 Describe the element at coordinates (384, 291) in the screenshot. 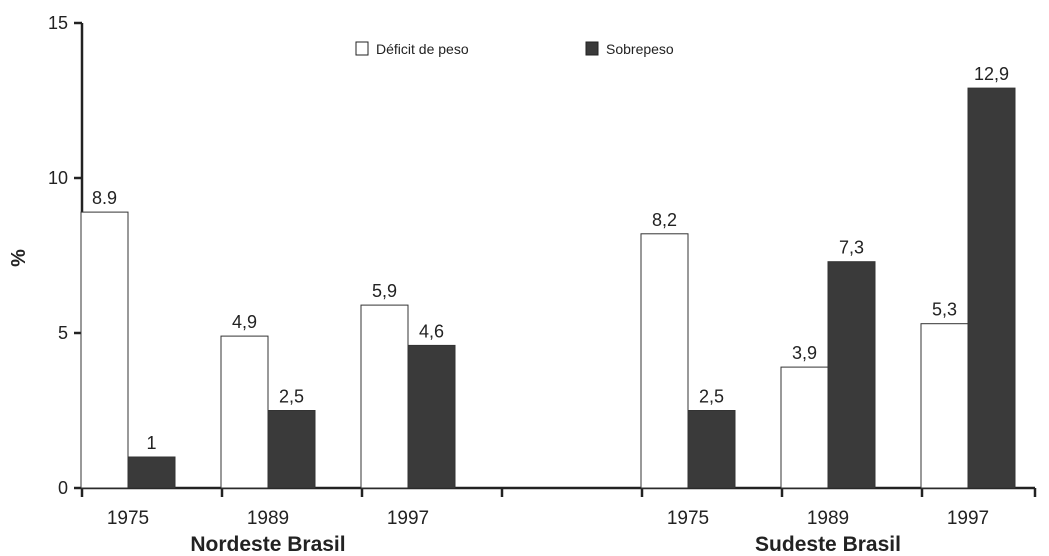

I see `bar-value-label: 5,9` at that location.